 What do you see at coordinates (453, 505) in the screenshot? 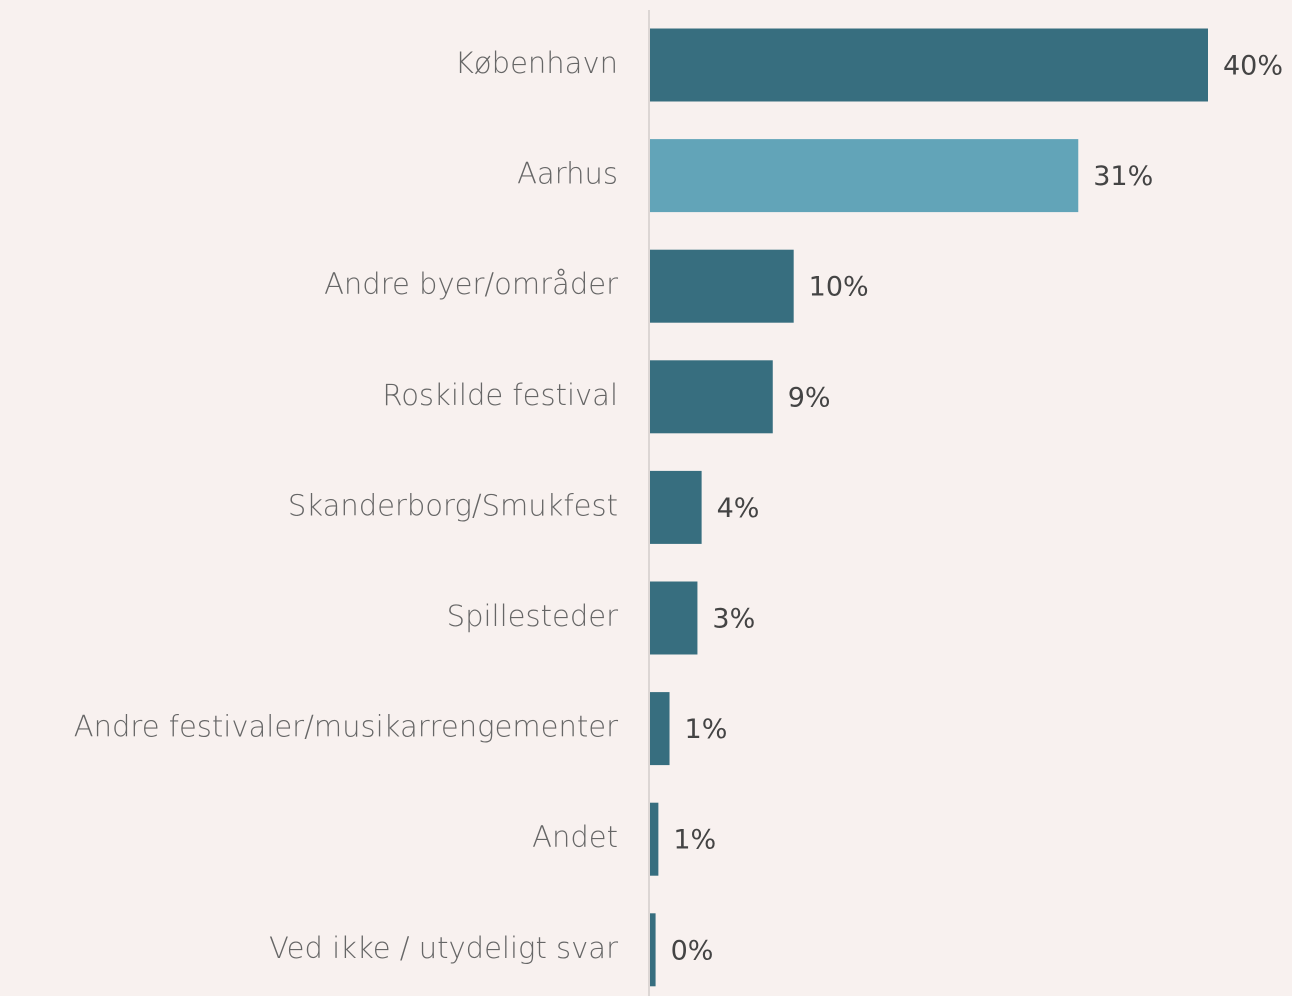
I see `category-label: Skanderborg/Smukfest` at bounding box center [453, 505].